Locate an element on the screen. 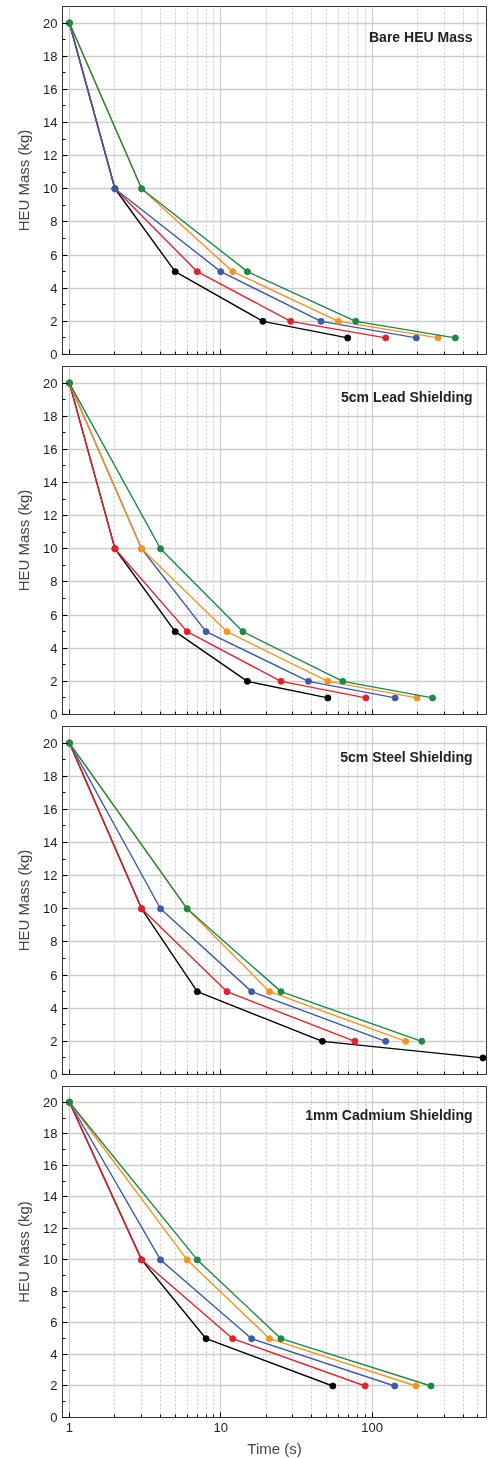 This screenshot has width=492, height=1459. x-tick-label: 1 is located at coordinates (69, 1427).